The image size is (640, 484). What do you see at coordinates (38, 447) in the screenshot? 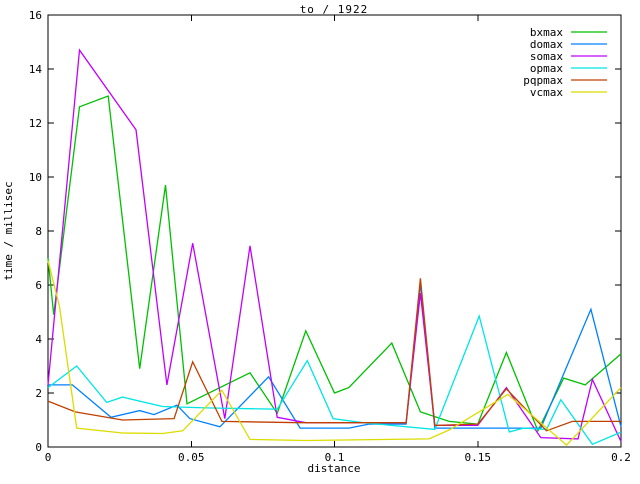
I see `y-tick-label: 0` at bounding box center [38, 447].